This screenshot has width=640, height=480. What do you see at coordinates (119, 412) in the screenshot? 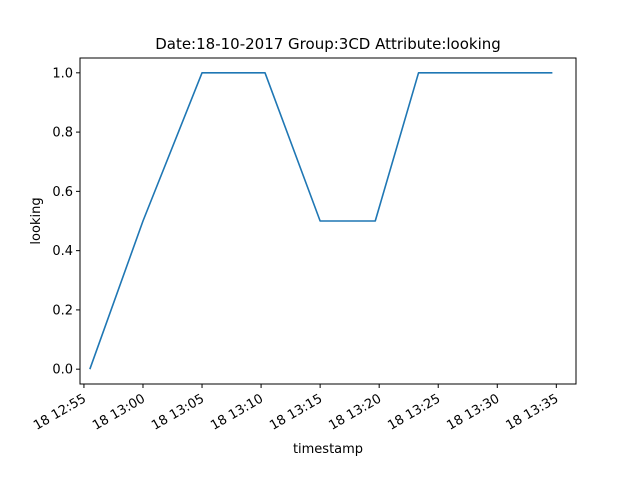
I see `x-tick-label: 18 13:00` at bounding box center [119, 412].